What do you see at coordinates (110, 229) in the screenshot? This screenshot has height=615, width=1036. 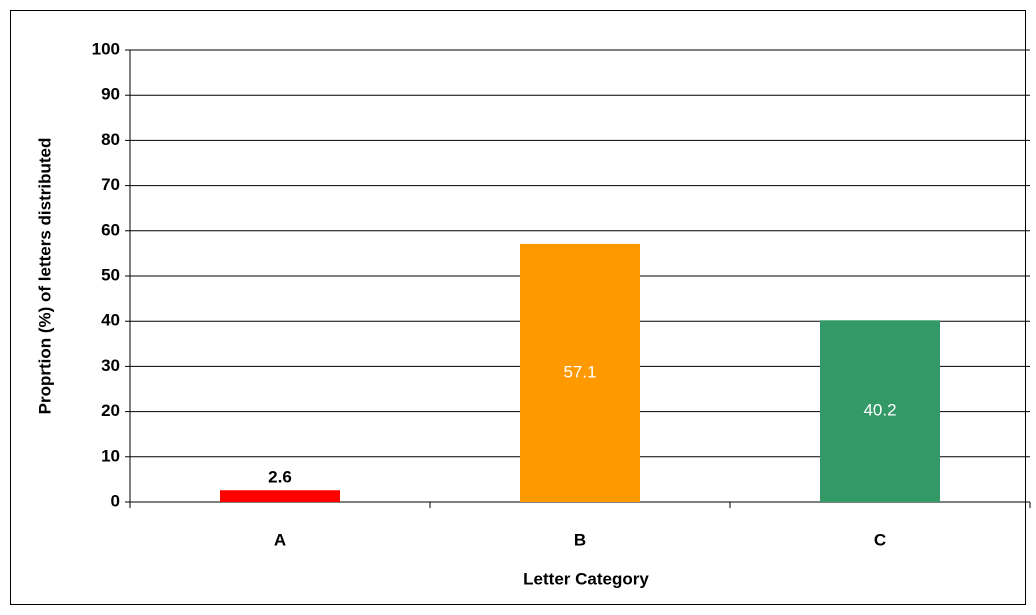 I see `y-tick-label: 60` at bounding box center [110, 229].